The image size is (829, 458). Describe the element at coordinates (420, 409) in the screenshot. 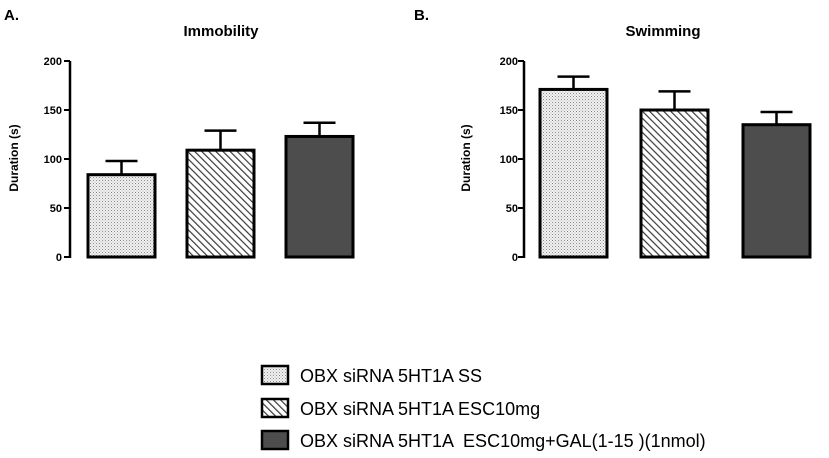

I see `legend-label: OBX siRNA 5HT1A ESC10mg` at that location.